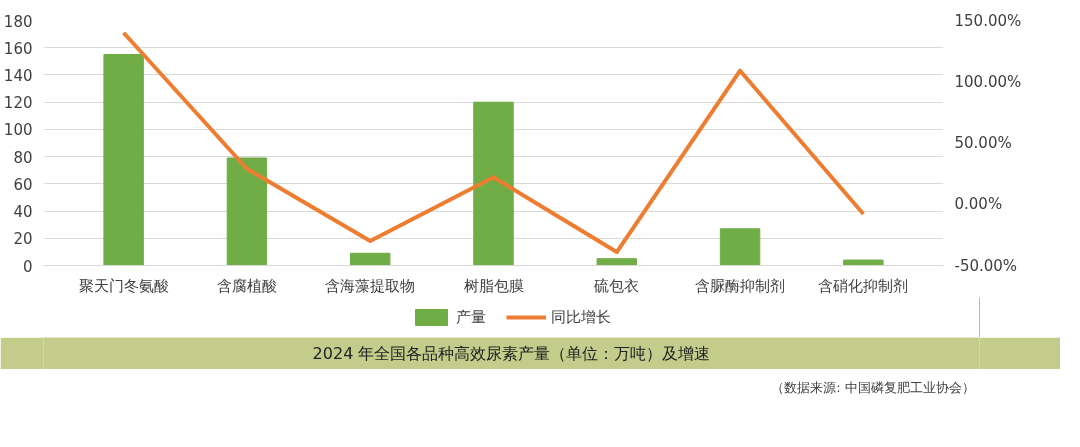 The width and height of the screenshot is (1080, 447). Describe the element at coordinates (740, 285) in the screenshot. I see `x-tick-label: 含脲酶抑制剂` at that location.